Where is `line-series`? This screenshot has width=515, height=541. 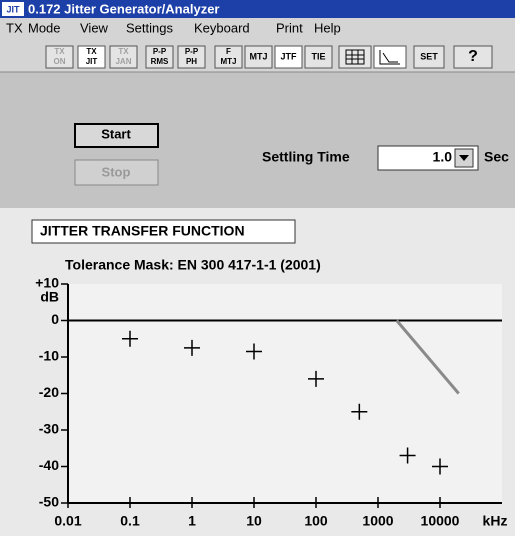 line-series is located at coordinates (427, 357).